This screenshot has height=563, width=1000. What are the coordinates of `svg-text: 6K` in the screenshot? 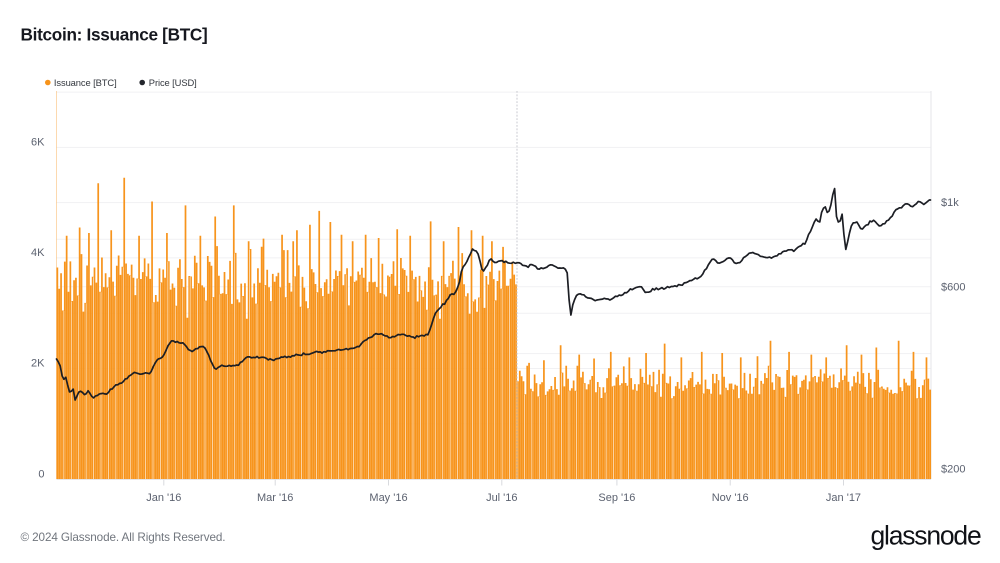 It's located at (38, 143).